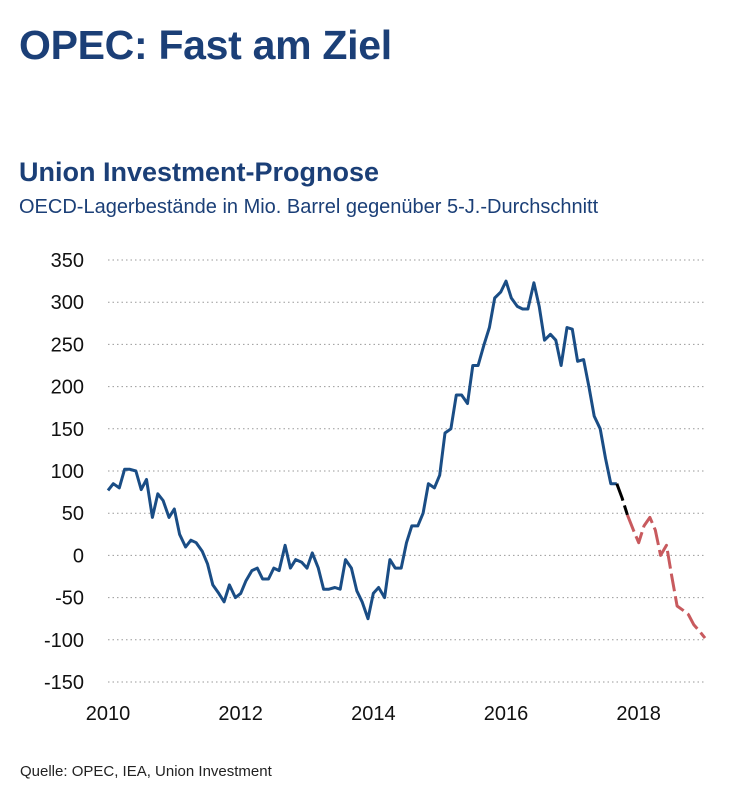  I want to click on x-tick-label: 2010, so click(108, 714).